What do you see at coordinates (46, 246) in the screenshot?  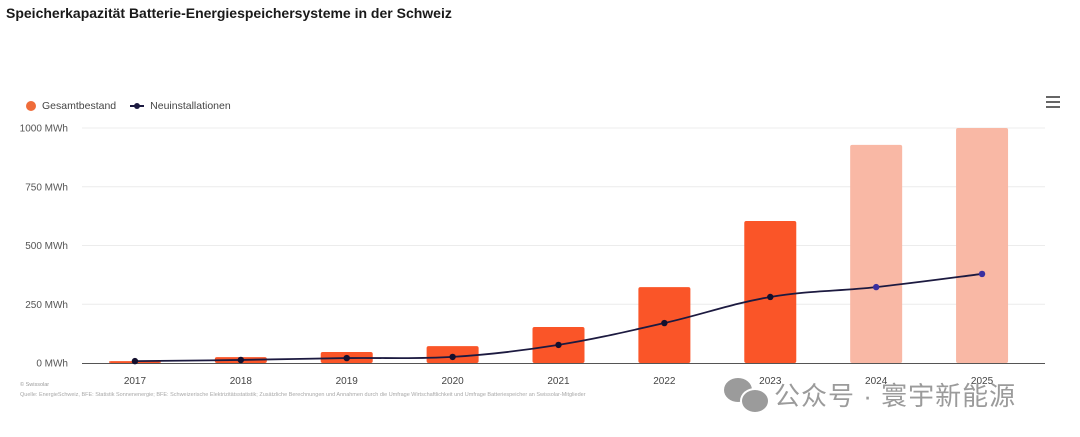 I see `y-tick-label: 500 MWh` at bounding box center [46, 246].